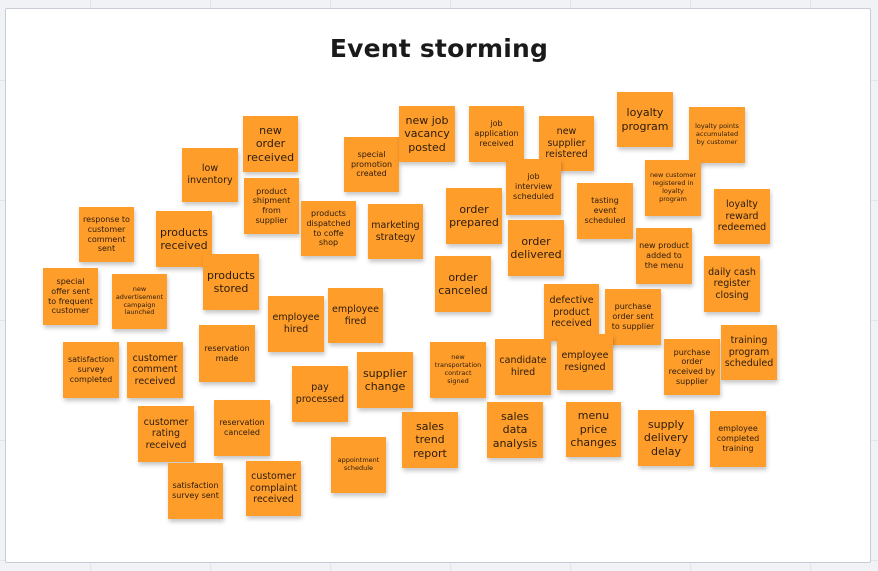 The width and height of the screenshot is (878, 571). What do you see at coordinates (666, 438) in the screenshot?
I see `note-supply-delivery-delay: supply delivery delay` at bounding box center [666, 438].